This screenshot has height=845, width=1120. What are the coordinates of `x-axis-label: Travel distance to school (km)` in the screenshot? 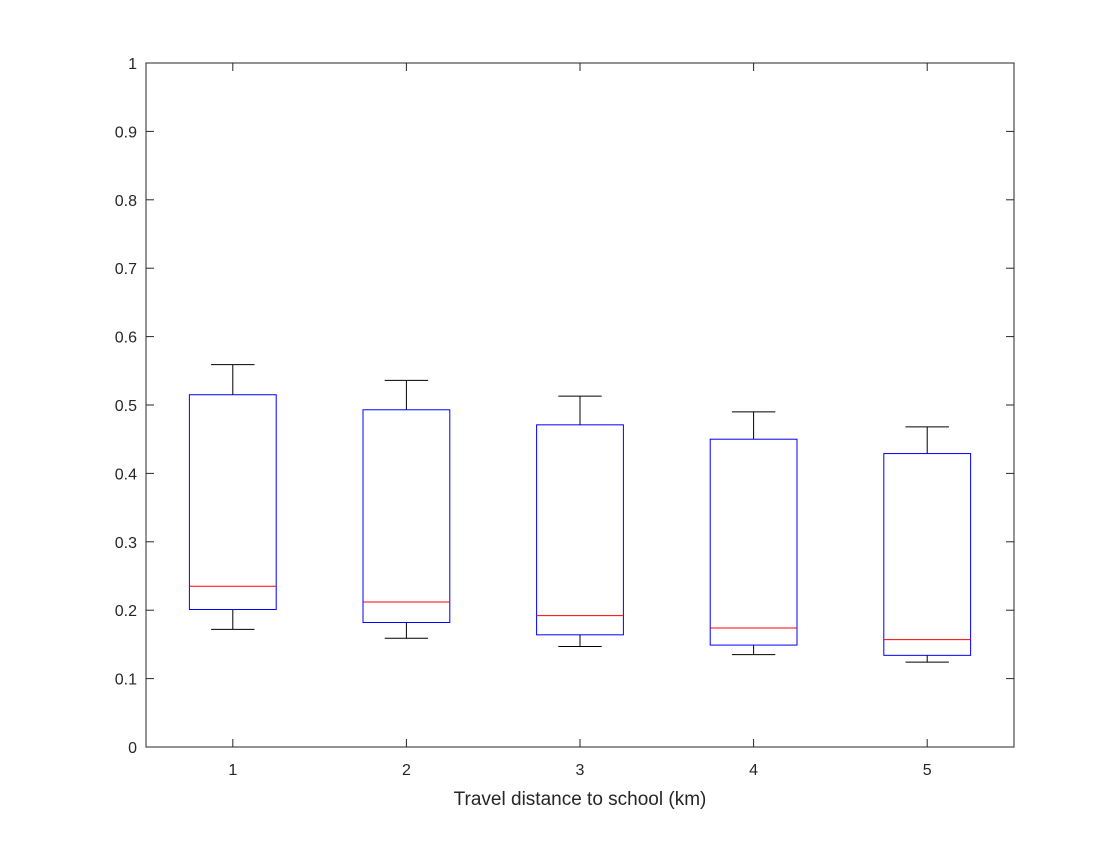 It's located at (580, 799).